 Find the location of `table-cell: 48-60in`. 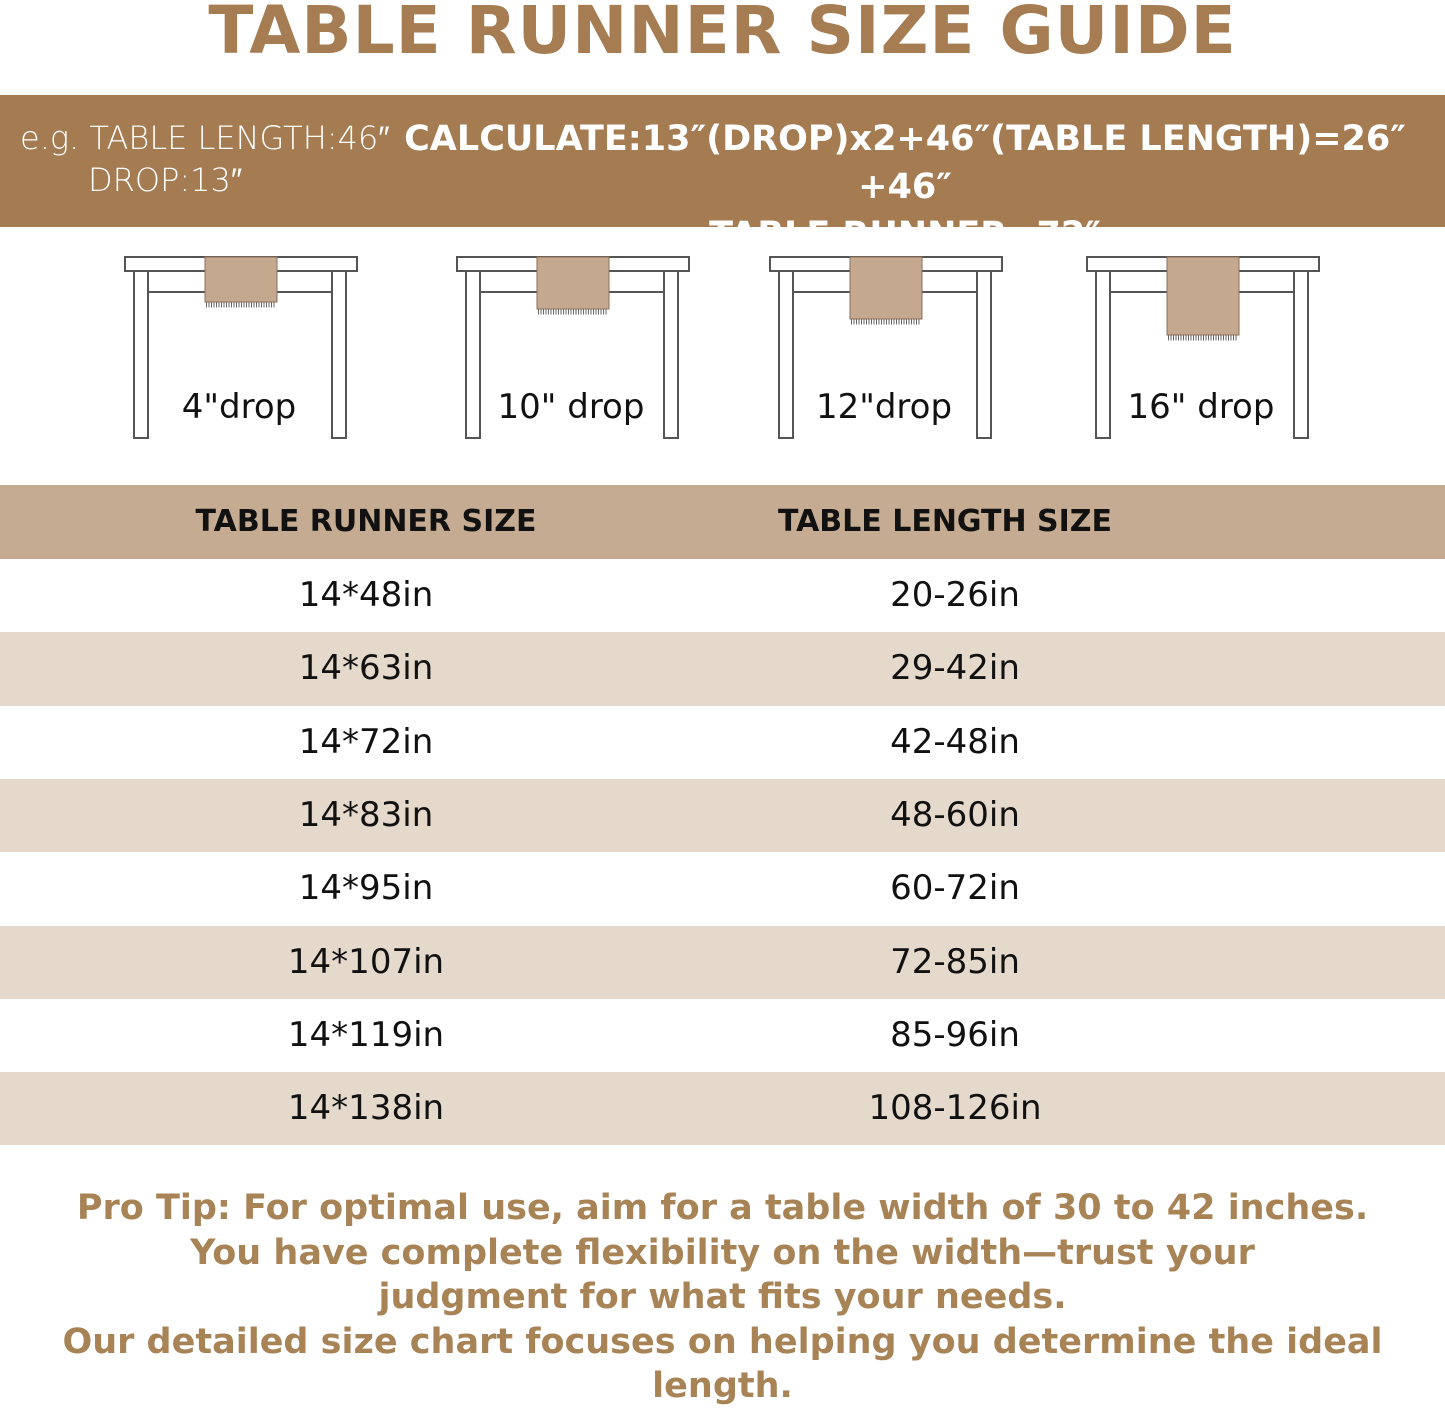

table-cell: 48-60in is located at coordinates (955, 814).